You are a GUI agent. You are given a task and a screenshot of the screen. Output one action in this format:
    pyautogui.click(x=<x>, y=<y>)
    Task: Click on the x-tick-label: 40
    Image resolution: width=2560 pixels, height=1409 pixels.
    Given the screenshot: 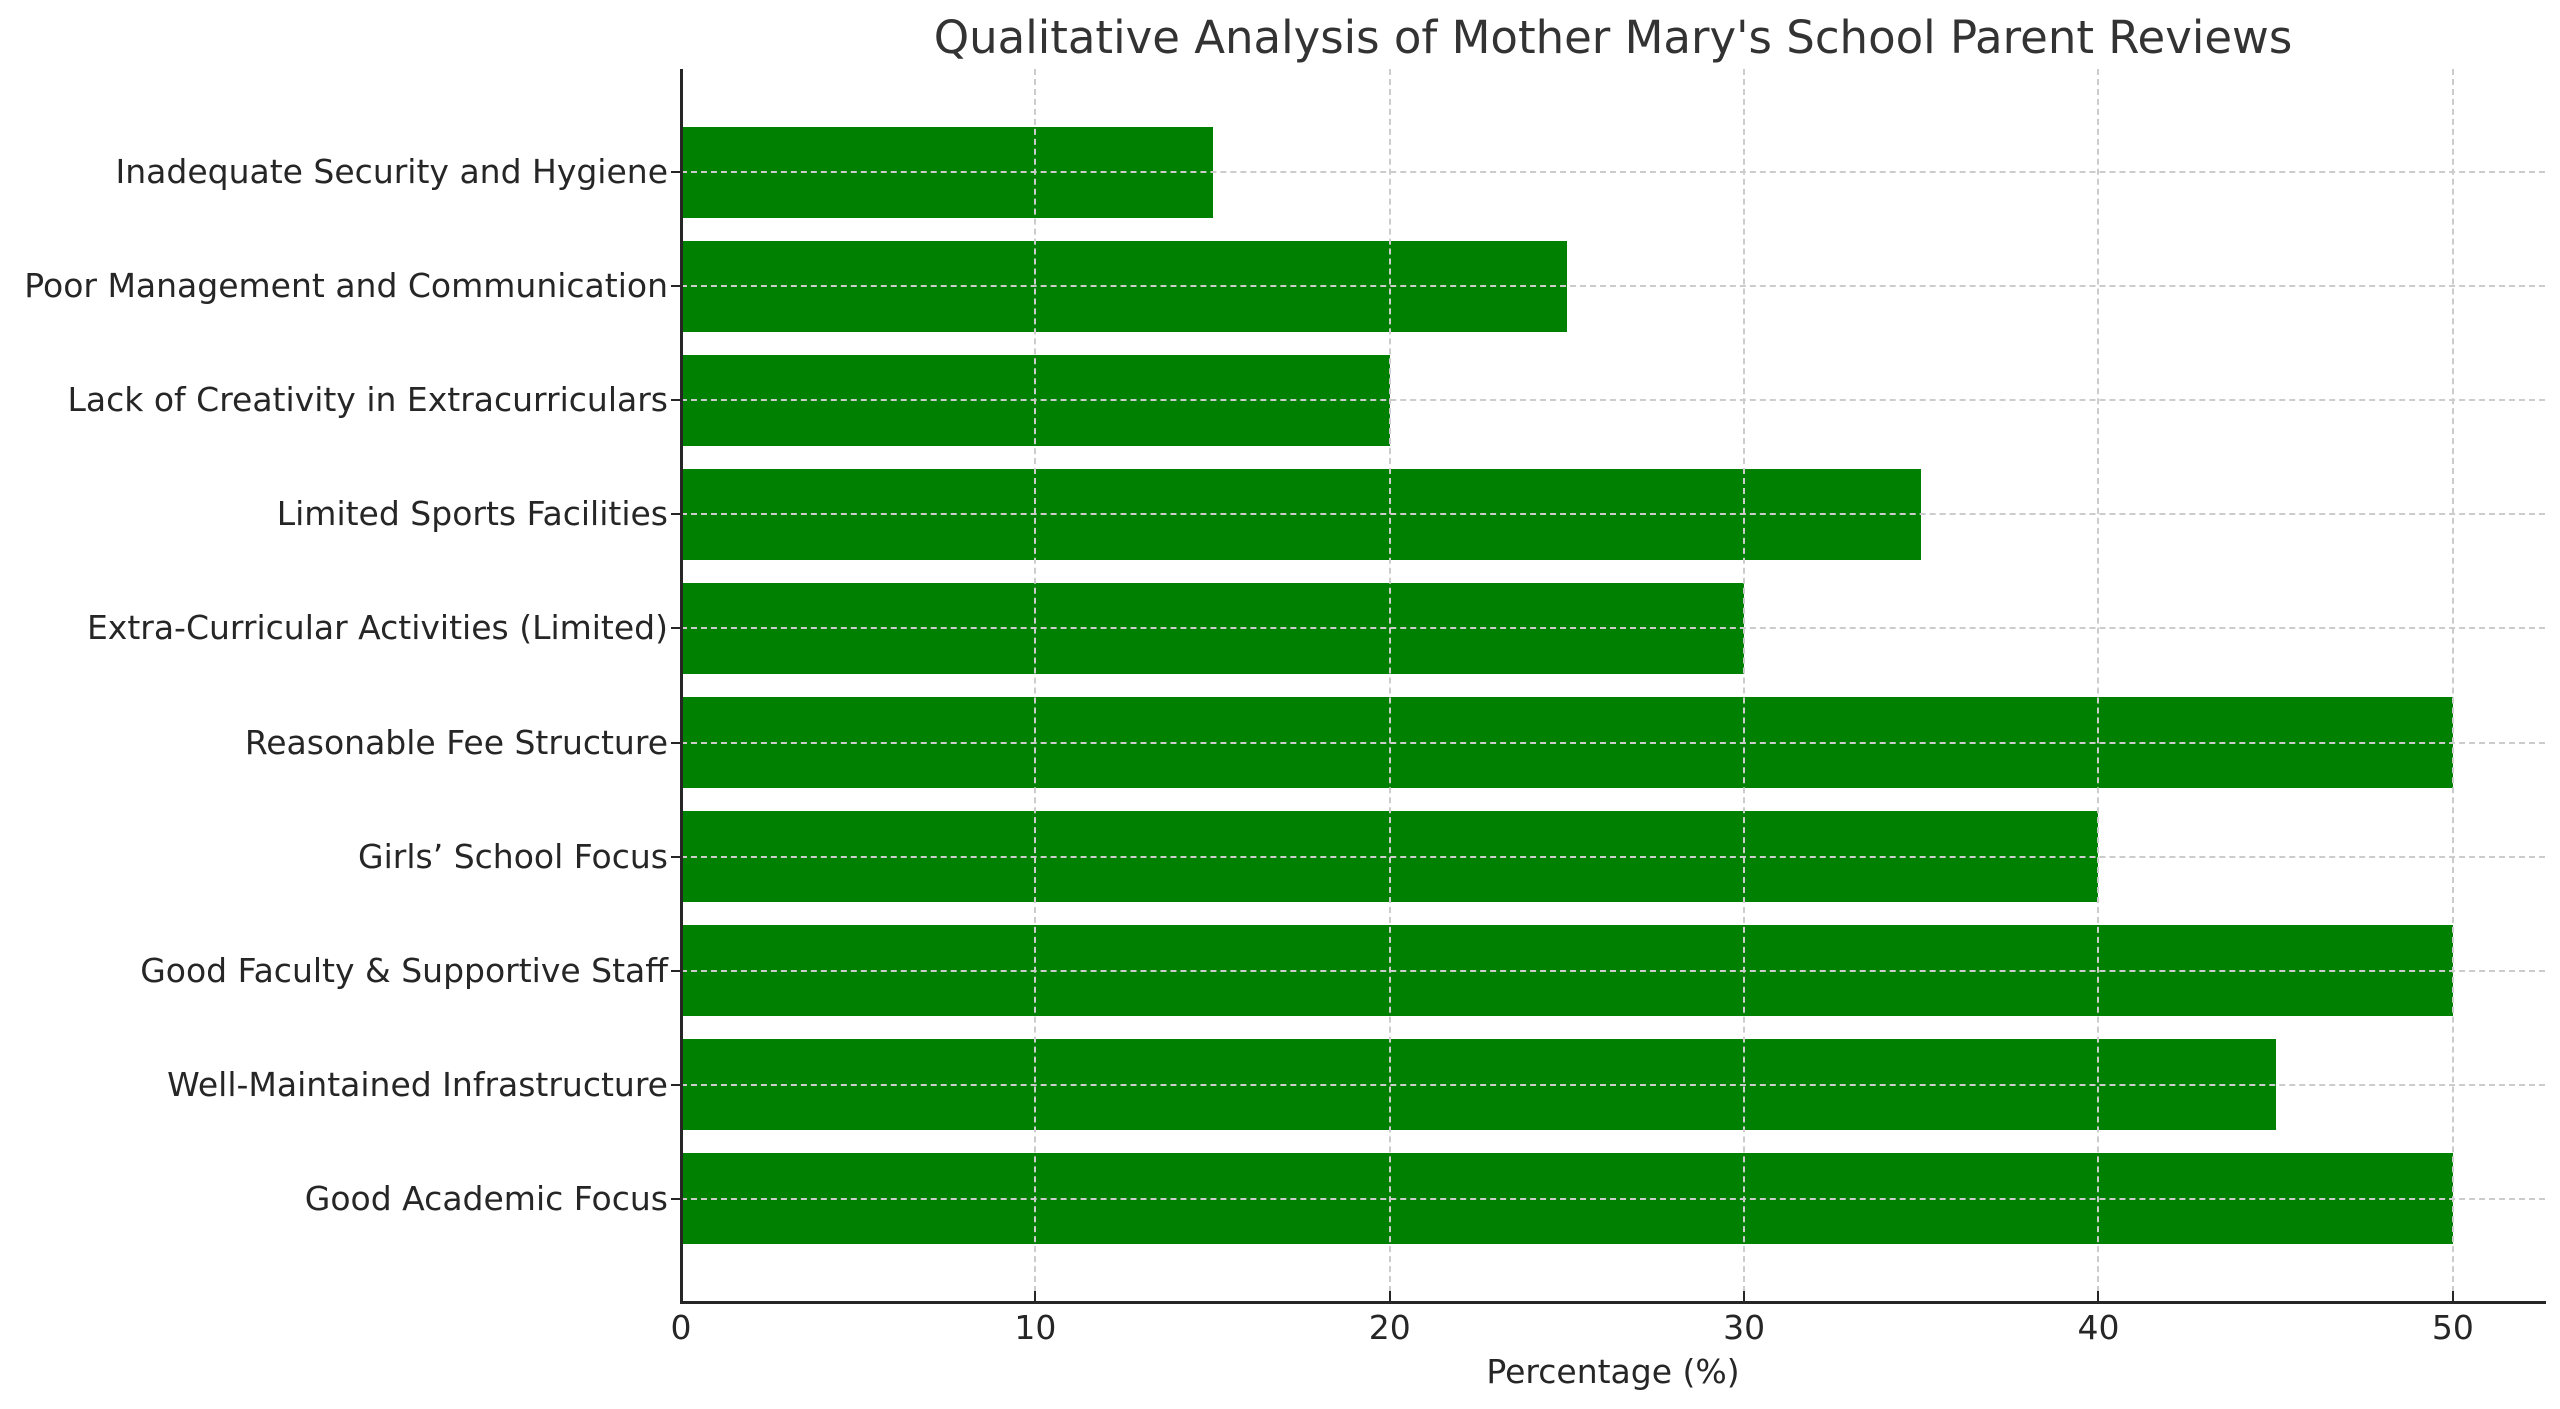 What is the action you would take?
    pyautogui.click(x=2098, y=1327)
    